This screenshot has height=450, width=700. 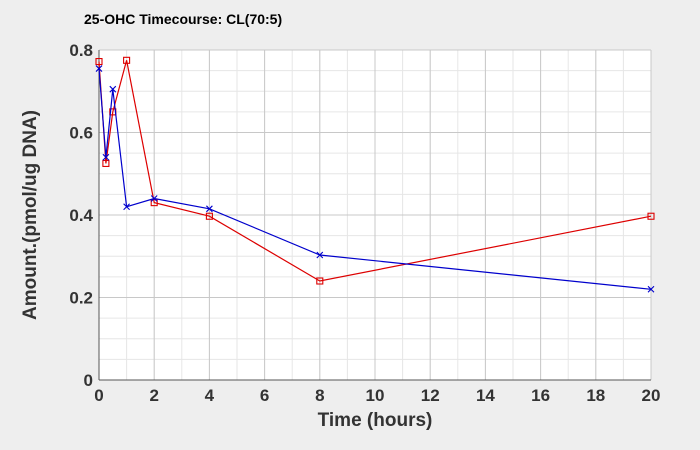 What do you see at coordinates (98, 395) in the screenshot?
I see `x-tick-label: 0` at bounding box center [98, 395].